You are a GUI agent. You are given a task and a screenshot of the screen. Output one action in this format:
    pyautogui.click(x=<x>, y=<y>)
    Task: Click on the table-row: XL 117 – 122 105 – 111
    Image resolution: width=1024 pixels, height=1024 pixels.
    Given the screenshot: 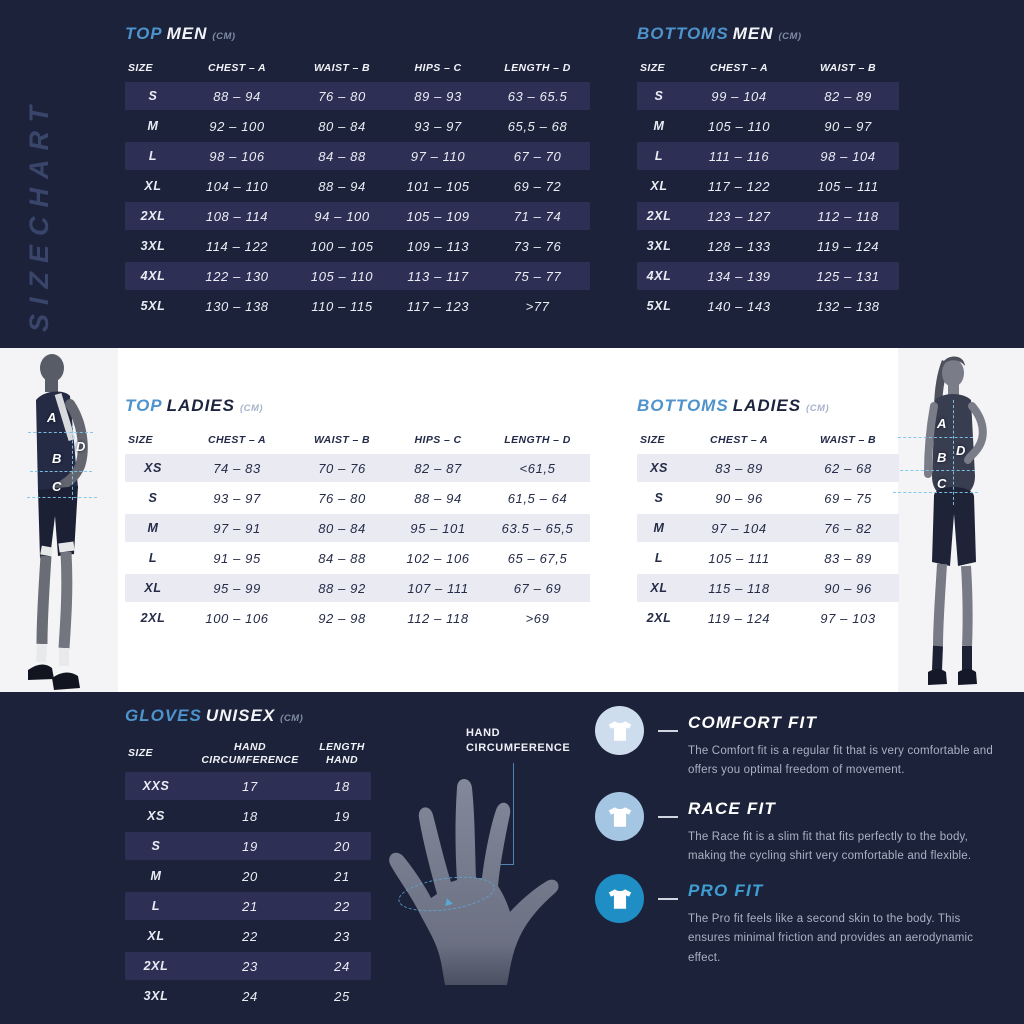 What is the action you would take?
    pyautogui.click(x=768, y=186)
    